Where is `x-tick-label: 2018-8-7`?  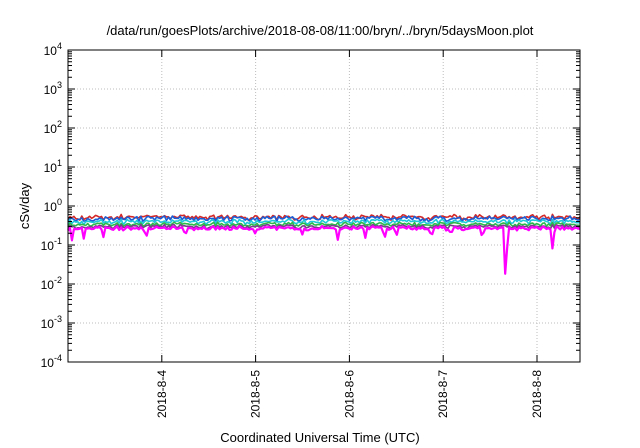
x-tick-label: 2018-8-7 is located at coordinates (443, 394).